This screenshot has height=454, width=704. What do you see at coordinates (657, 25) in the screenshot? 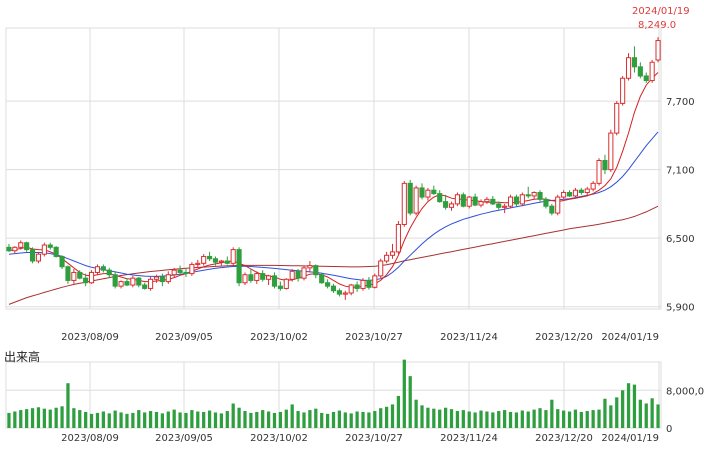
I see `header-value: 8,249.0` at bounding box center [657, 25].